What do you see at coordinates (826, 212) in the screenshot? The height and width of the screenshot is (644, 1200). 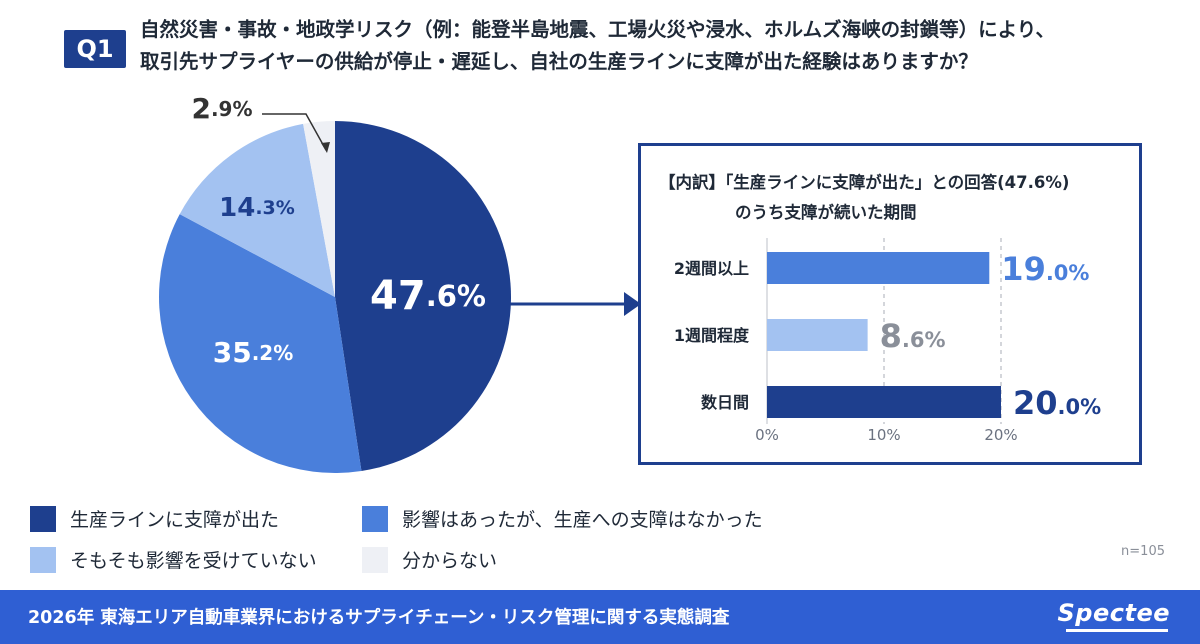 I see `breakdown-title-line-2: のうち支障が続いた期間` at bounding box center [826, 212].